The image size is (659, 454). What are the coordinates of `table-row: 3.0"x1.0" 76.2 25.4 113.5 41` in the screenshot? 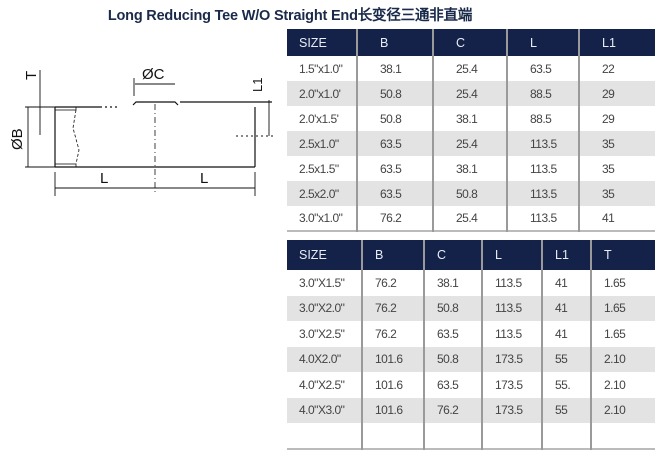 It's located at (471, 218).